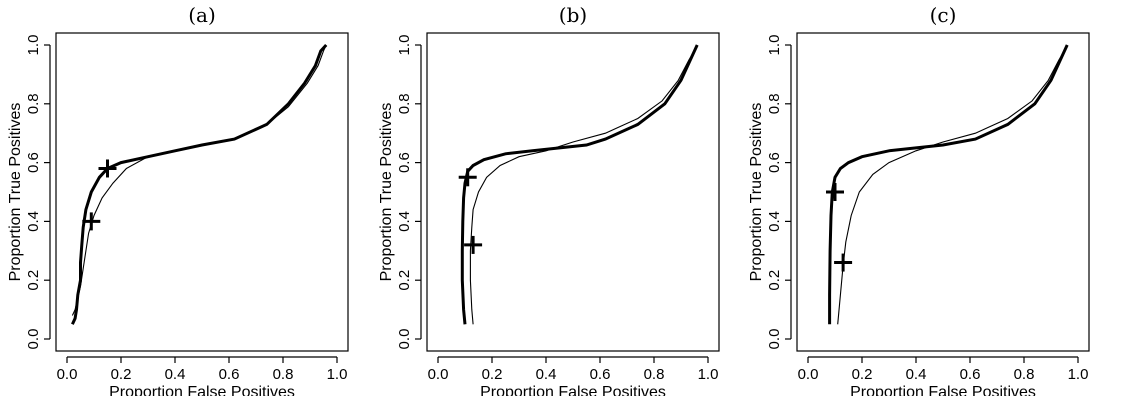  I want to click on panel-title: (b), so click(573, 15).